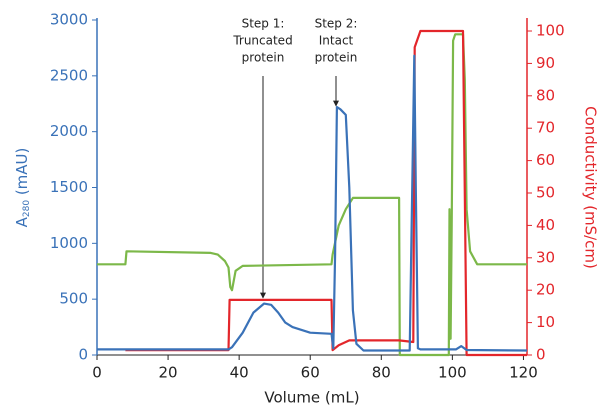 The image size is (605, 414). Describe the element at coordinates (545, 257) in the screenshot. I see `y2-tick-label: 30` at that location.